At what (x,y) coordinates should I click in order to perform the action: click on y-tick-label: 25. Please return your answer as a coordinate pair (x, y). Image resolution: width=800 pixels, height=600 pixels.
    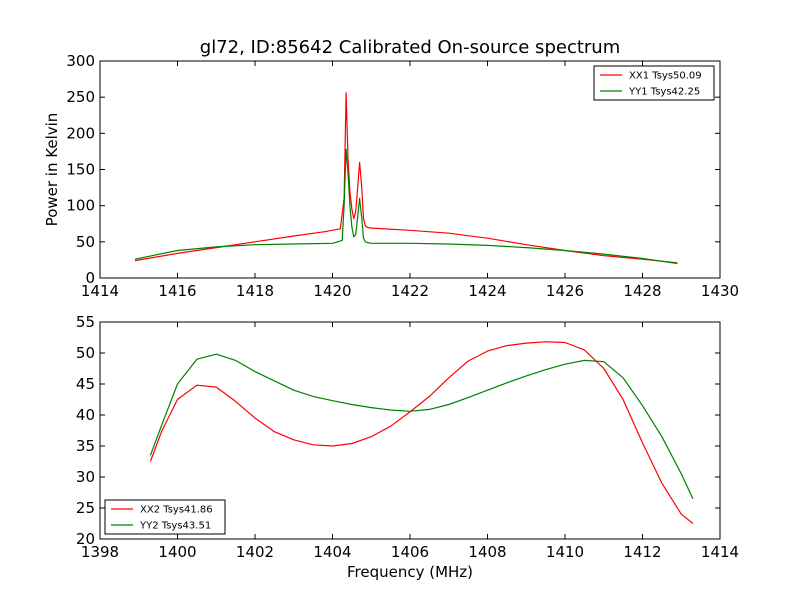
    Looking at the image, I should click on (85, 508).